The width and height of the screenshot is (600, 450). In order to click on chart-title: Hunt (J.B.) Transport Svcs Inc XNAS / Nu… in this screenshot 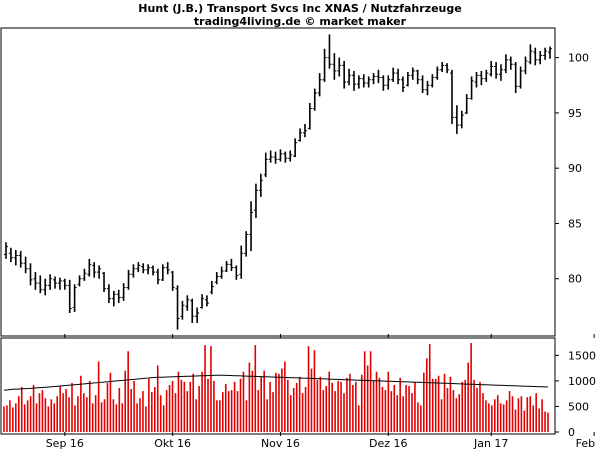, I will do `click(299, 8)`.